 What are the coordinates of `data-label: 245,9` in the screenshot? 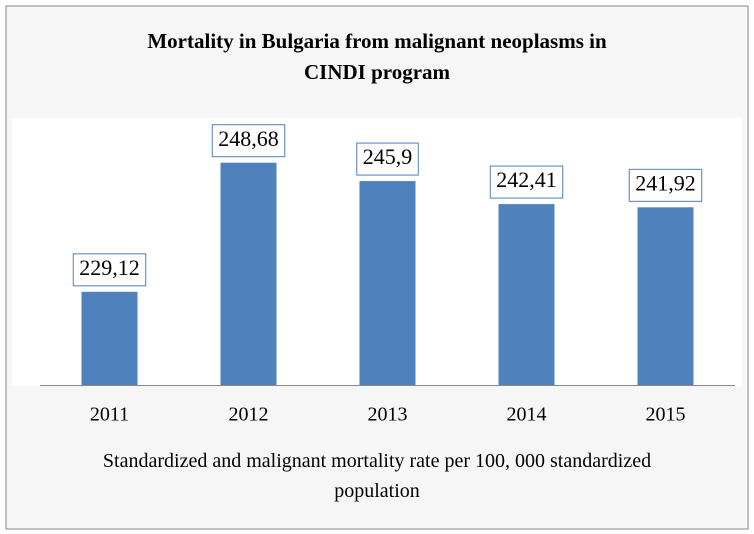 It's located at (388, 156).